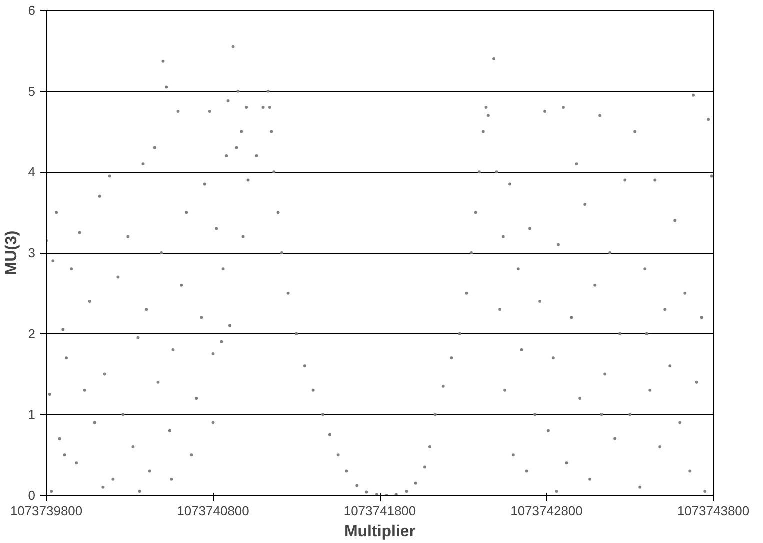 The height and width of the screenshot is (543, 763). What do you see at coordinates (713, 511) in the screenshot?
I see `x-tick-label: 1073743800` at bounding box center [713, 511].